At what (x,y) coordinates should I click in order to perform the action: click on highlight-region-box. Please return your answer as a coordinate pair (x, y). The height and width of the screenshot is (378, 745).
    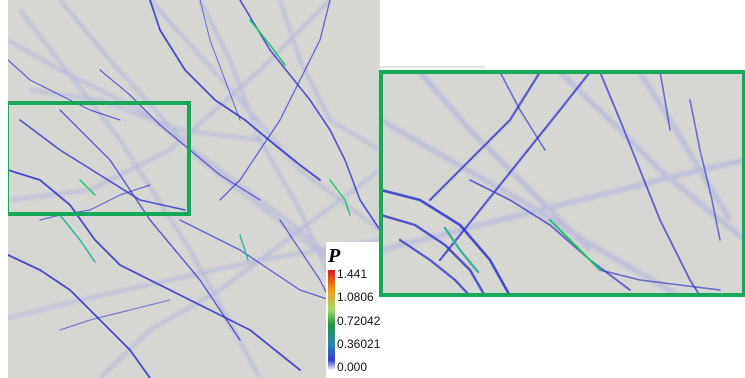
    Looking at the image, I should click on (99, 158).